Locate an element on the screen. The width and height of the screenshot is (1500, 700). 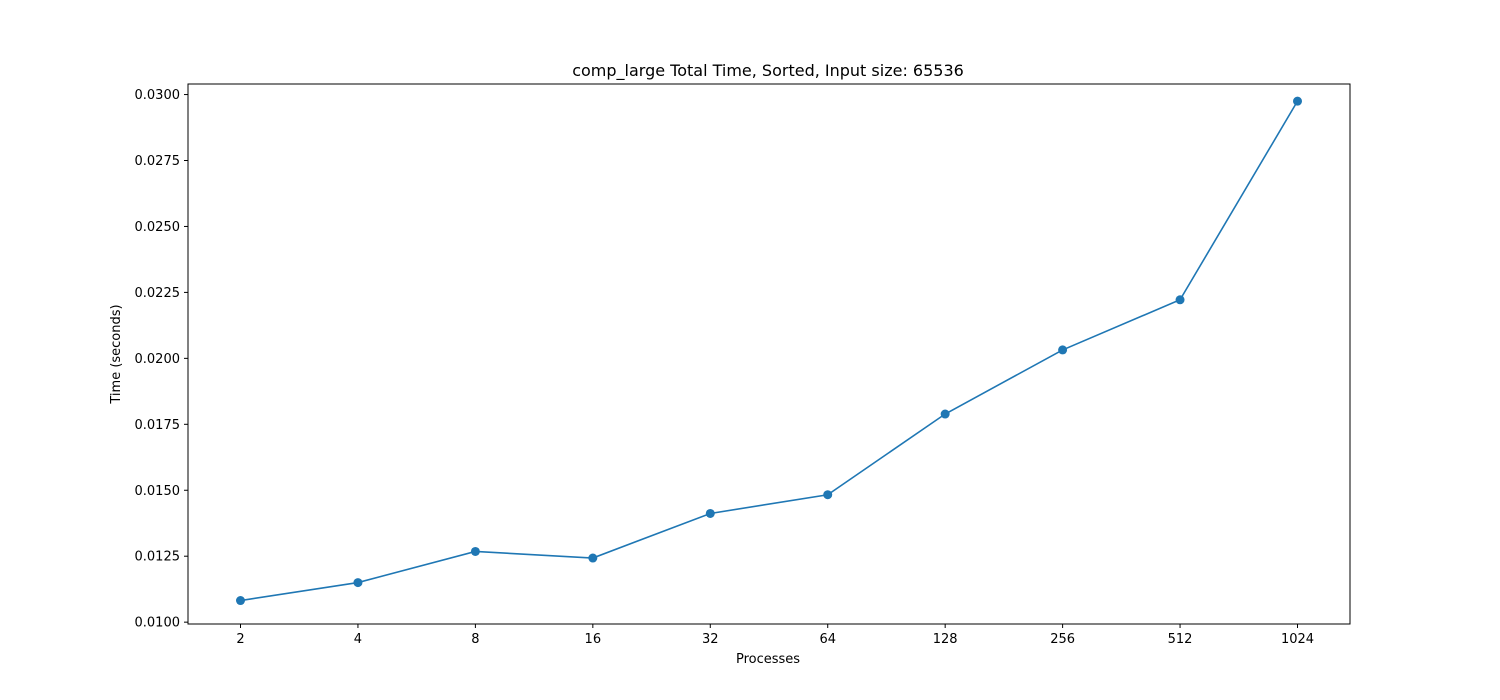
y-tick-label: 0.0125 is located at coordinates (158, 557).